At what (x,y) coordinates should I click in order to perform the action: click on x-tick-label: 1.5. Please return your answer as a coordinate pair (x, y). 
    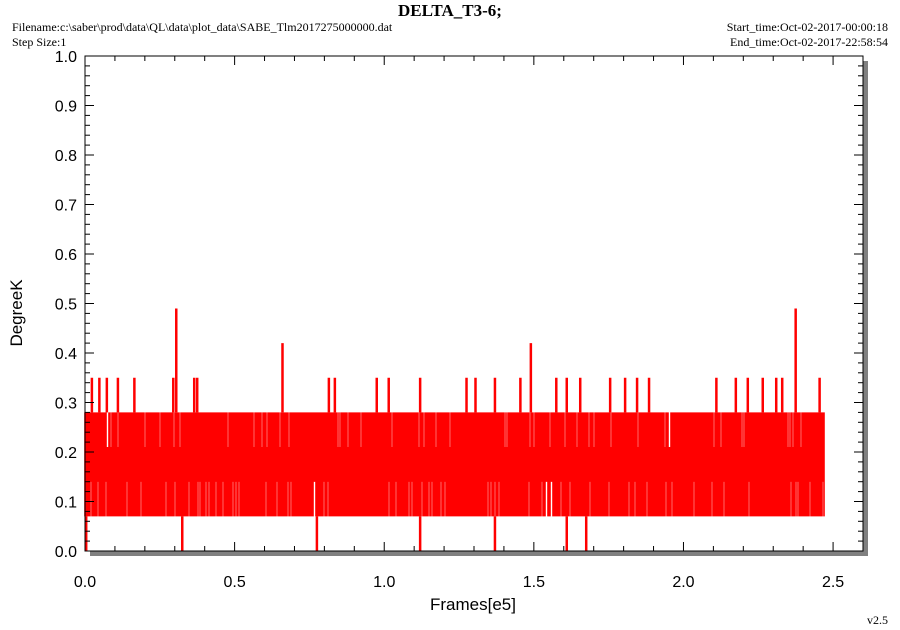
    Looking at the image, I should click on (534, 582).